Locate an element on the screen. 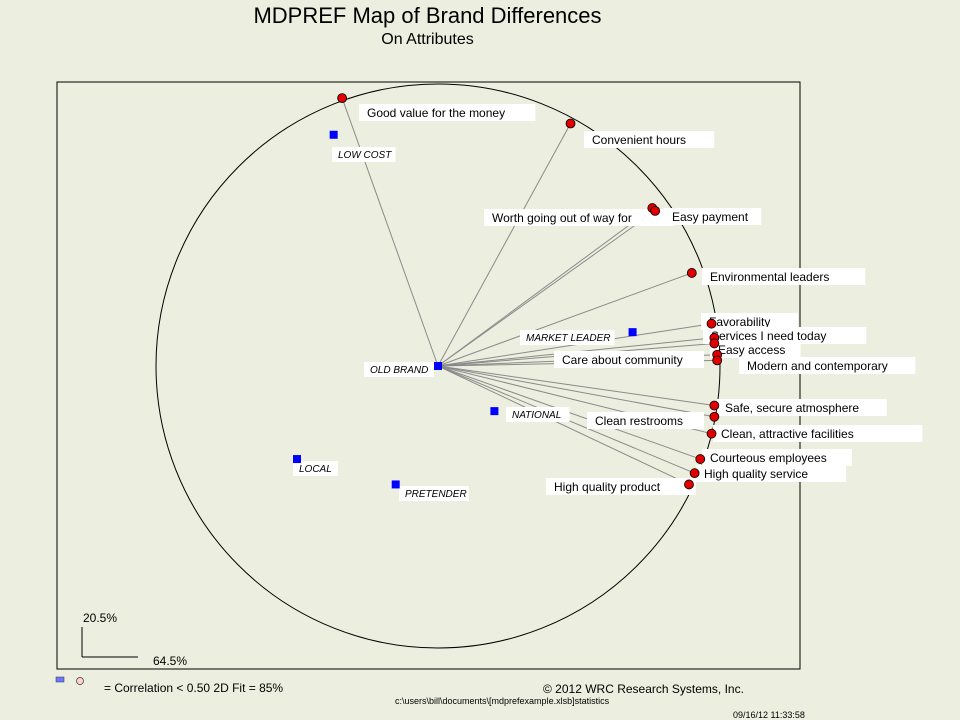 The width and height of the screenshot is (960, 720). brand-label-national: NATIONAL is located at coordinates (536, 415).